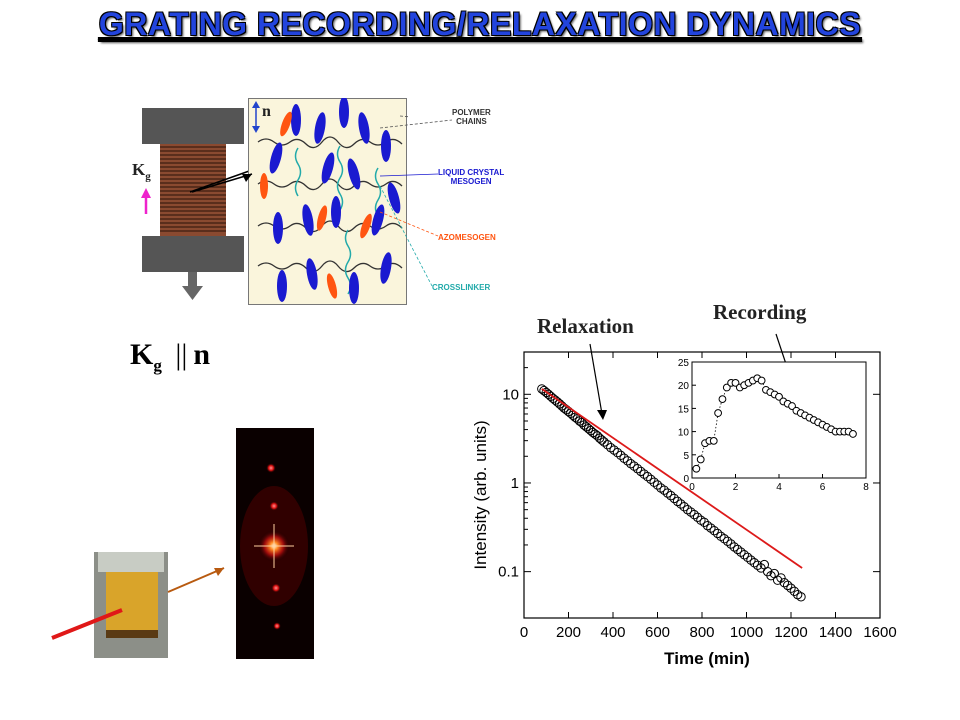 This screenshot has height=720, width=960. What do you see at coordinates (866, 487) in the screenshot?
I see `inset-x-tick-label: 8` at bounding box center [866, 487].